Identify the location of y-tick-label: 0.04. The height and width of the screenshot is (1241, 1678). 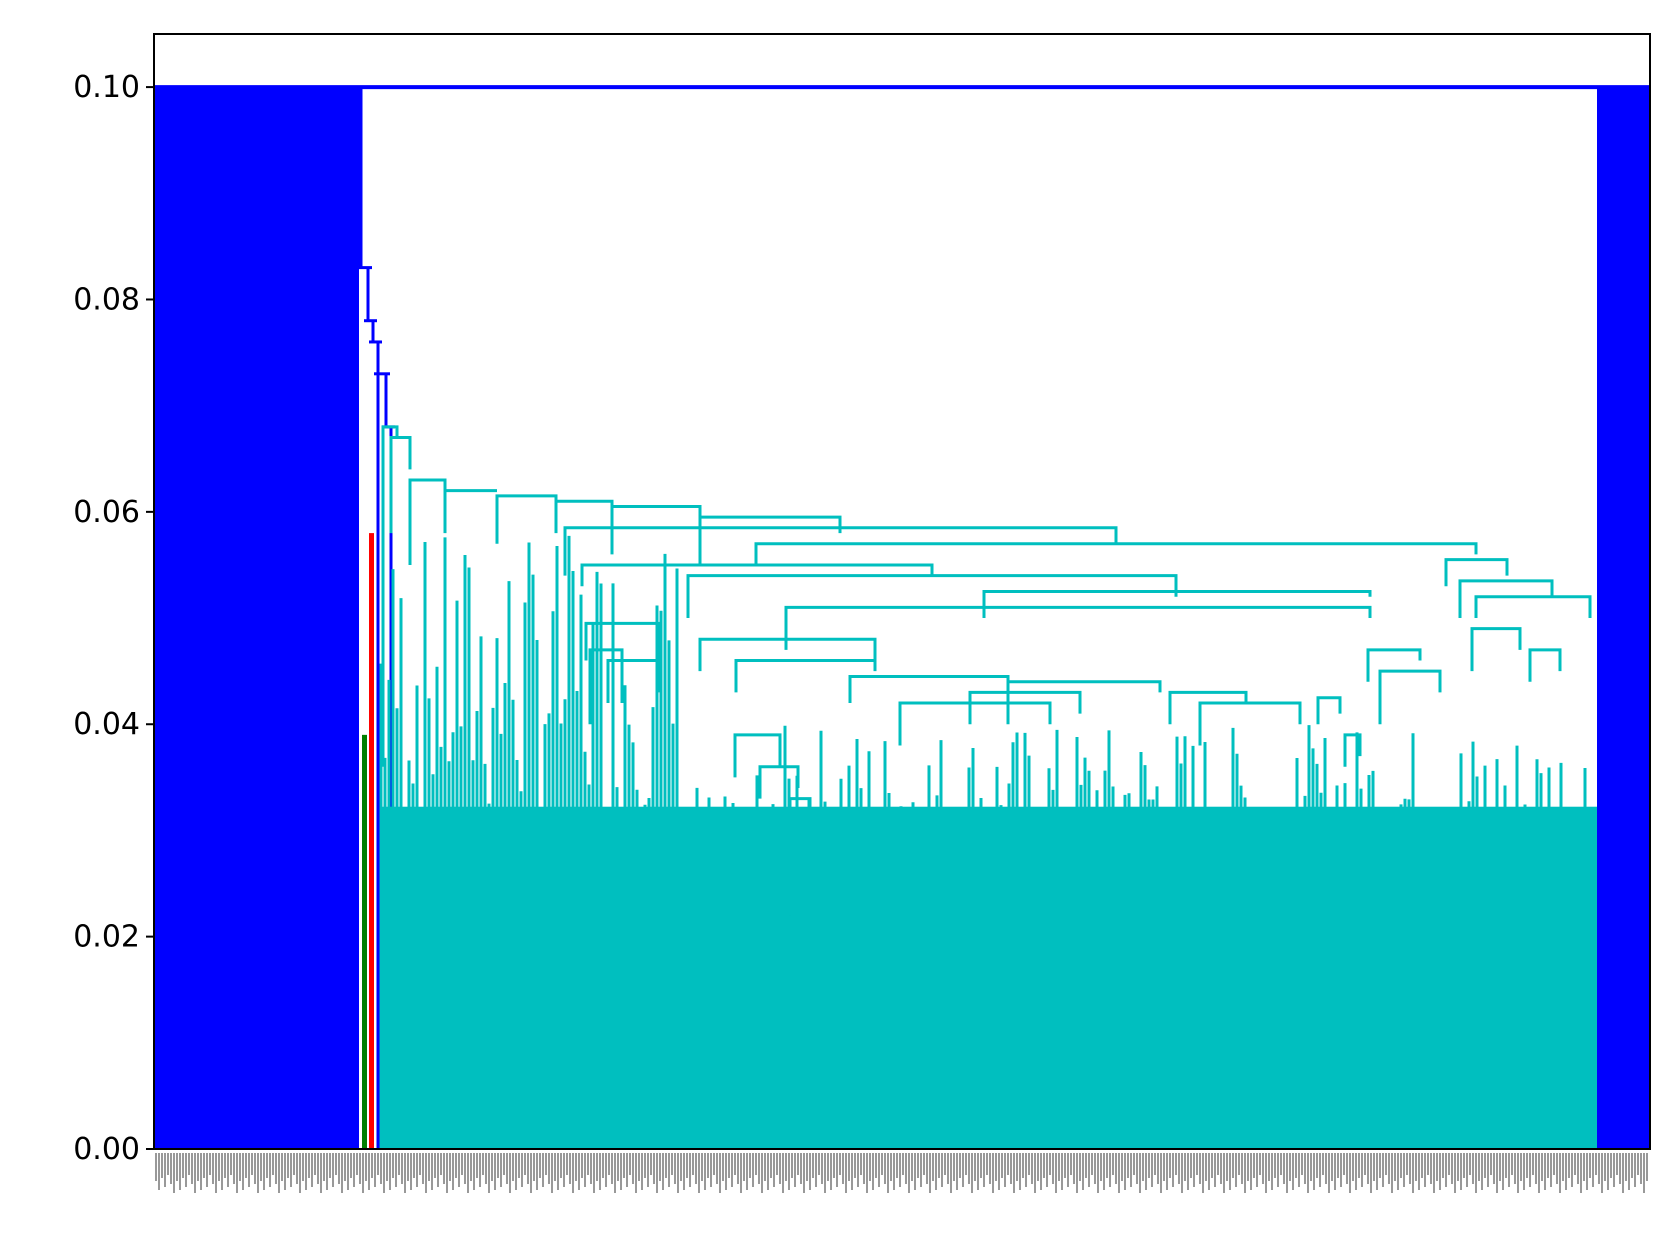
(106, 724).